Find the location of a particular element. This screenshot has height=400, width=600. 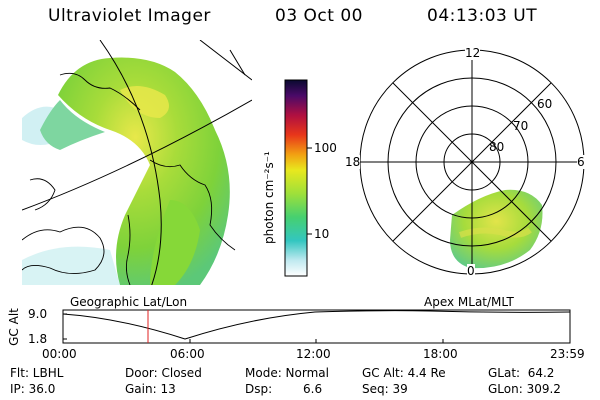

timeline-xtick-0000: 00:00 is located at coordinates (59, 354).